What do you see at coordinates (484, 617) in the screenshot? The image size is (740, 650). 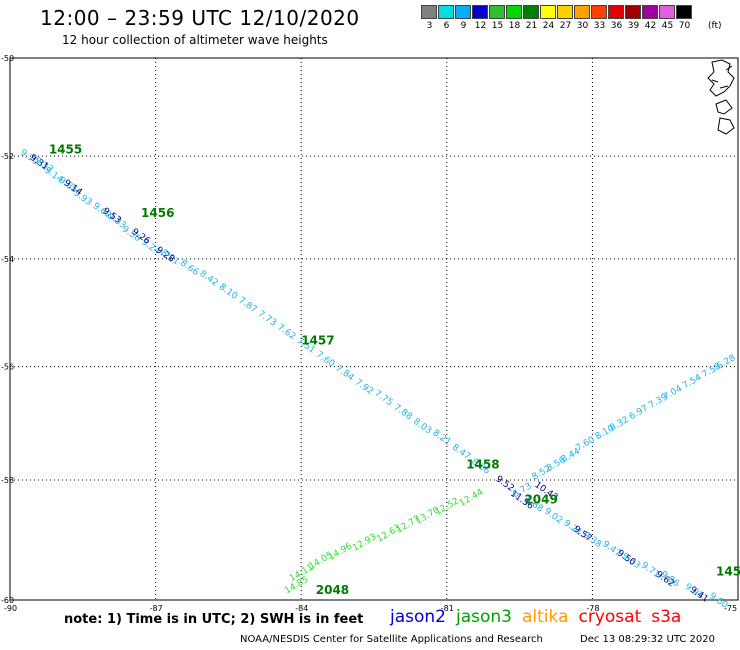 I see `satellite-jason3: jason3` at bounding box center [484, 617].